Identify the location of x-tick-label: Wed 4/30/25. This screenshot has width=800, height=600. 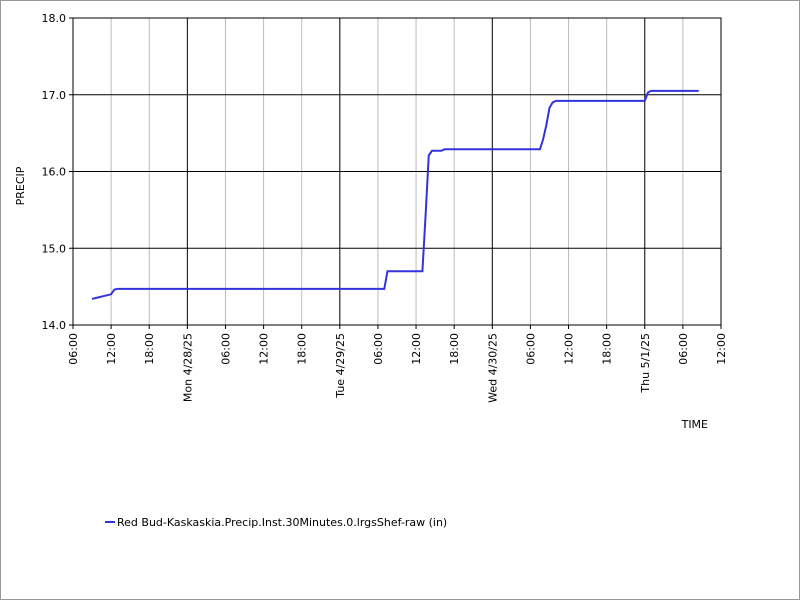
(492, 368).